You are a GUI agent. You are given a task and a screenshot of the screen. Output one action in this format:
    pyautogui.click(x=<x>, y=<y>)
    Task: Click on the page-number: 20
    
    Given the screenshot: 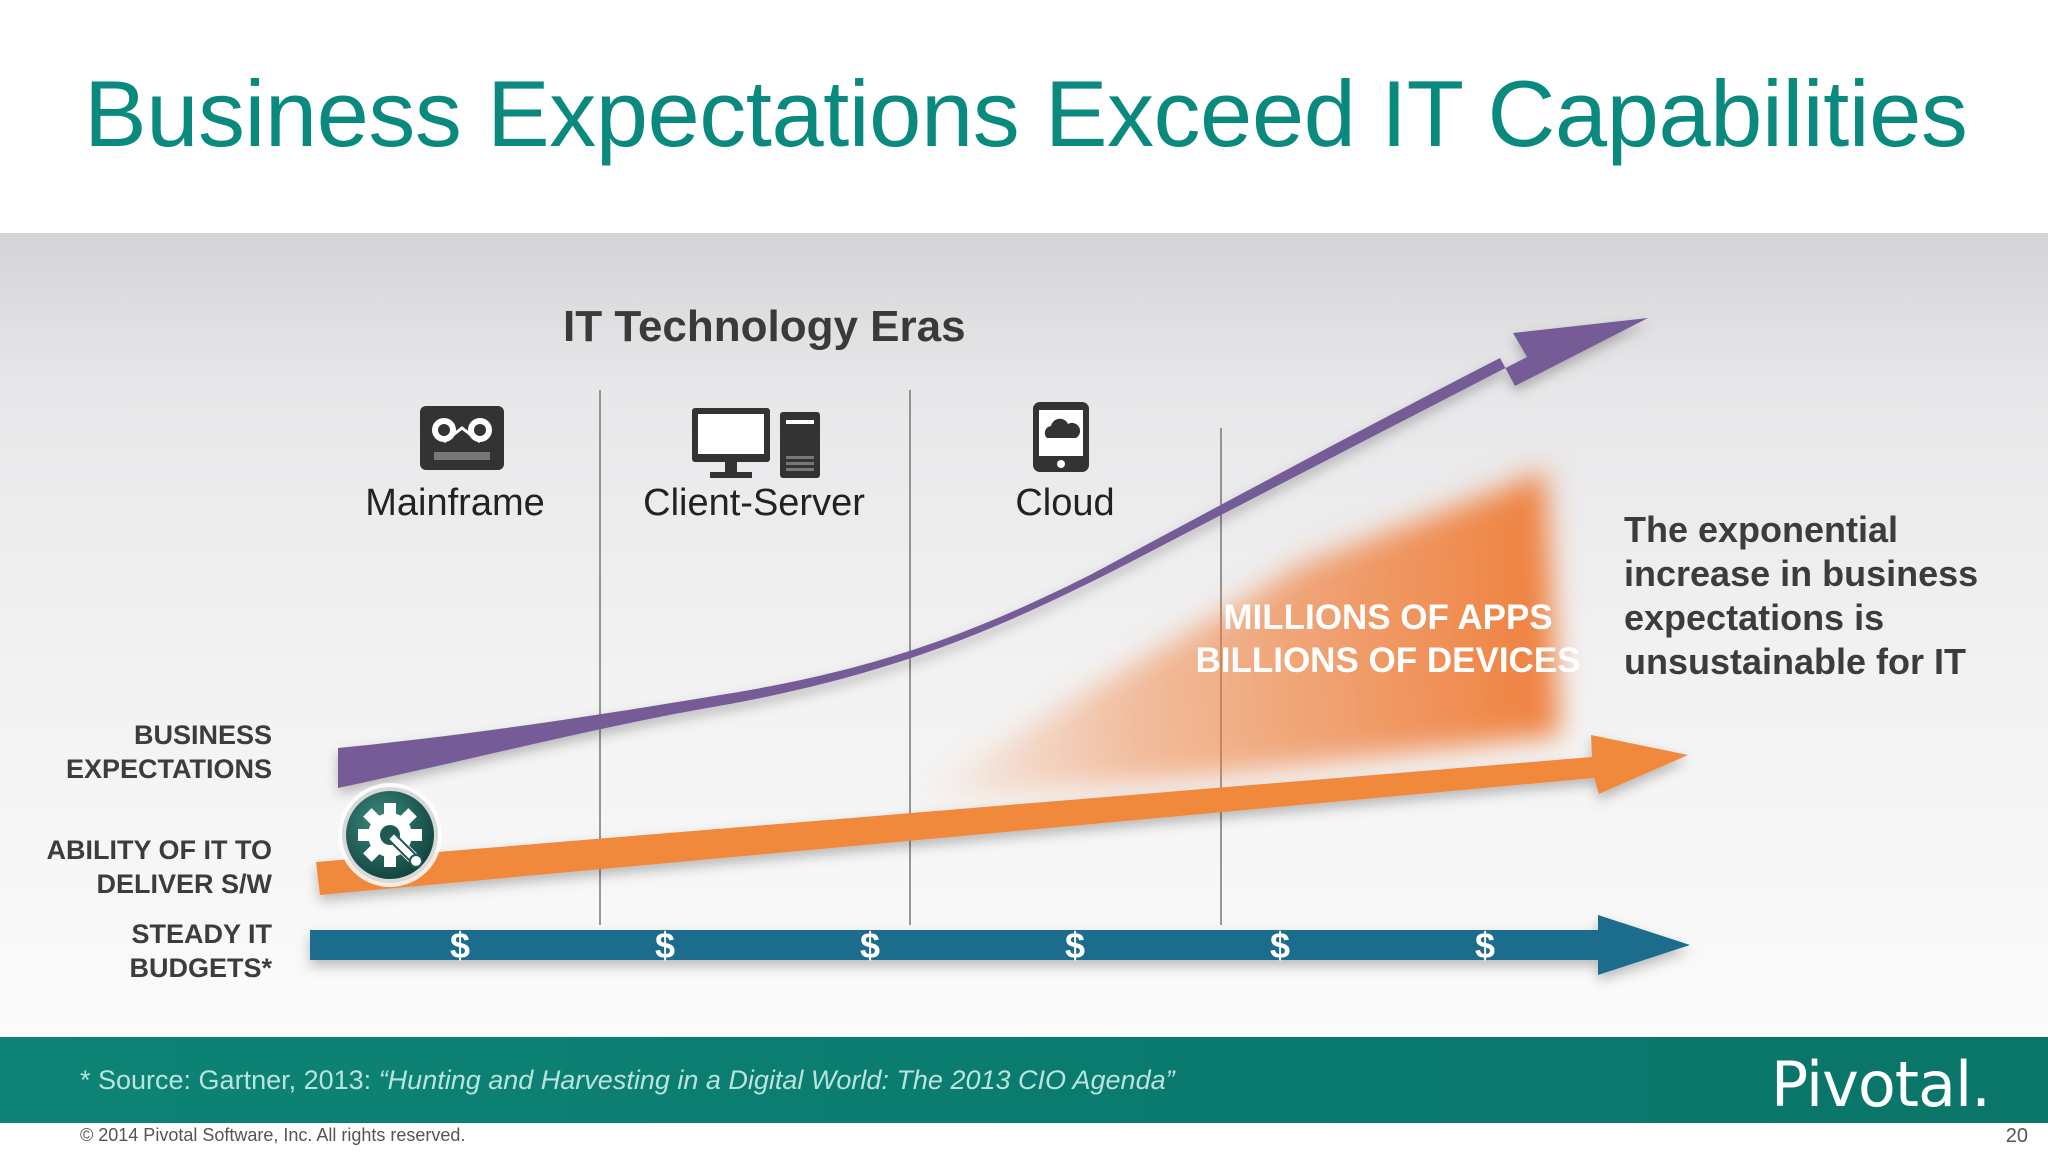 What is the action you would take?
    pyautogui.click(x=2016, y=1136)
    